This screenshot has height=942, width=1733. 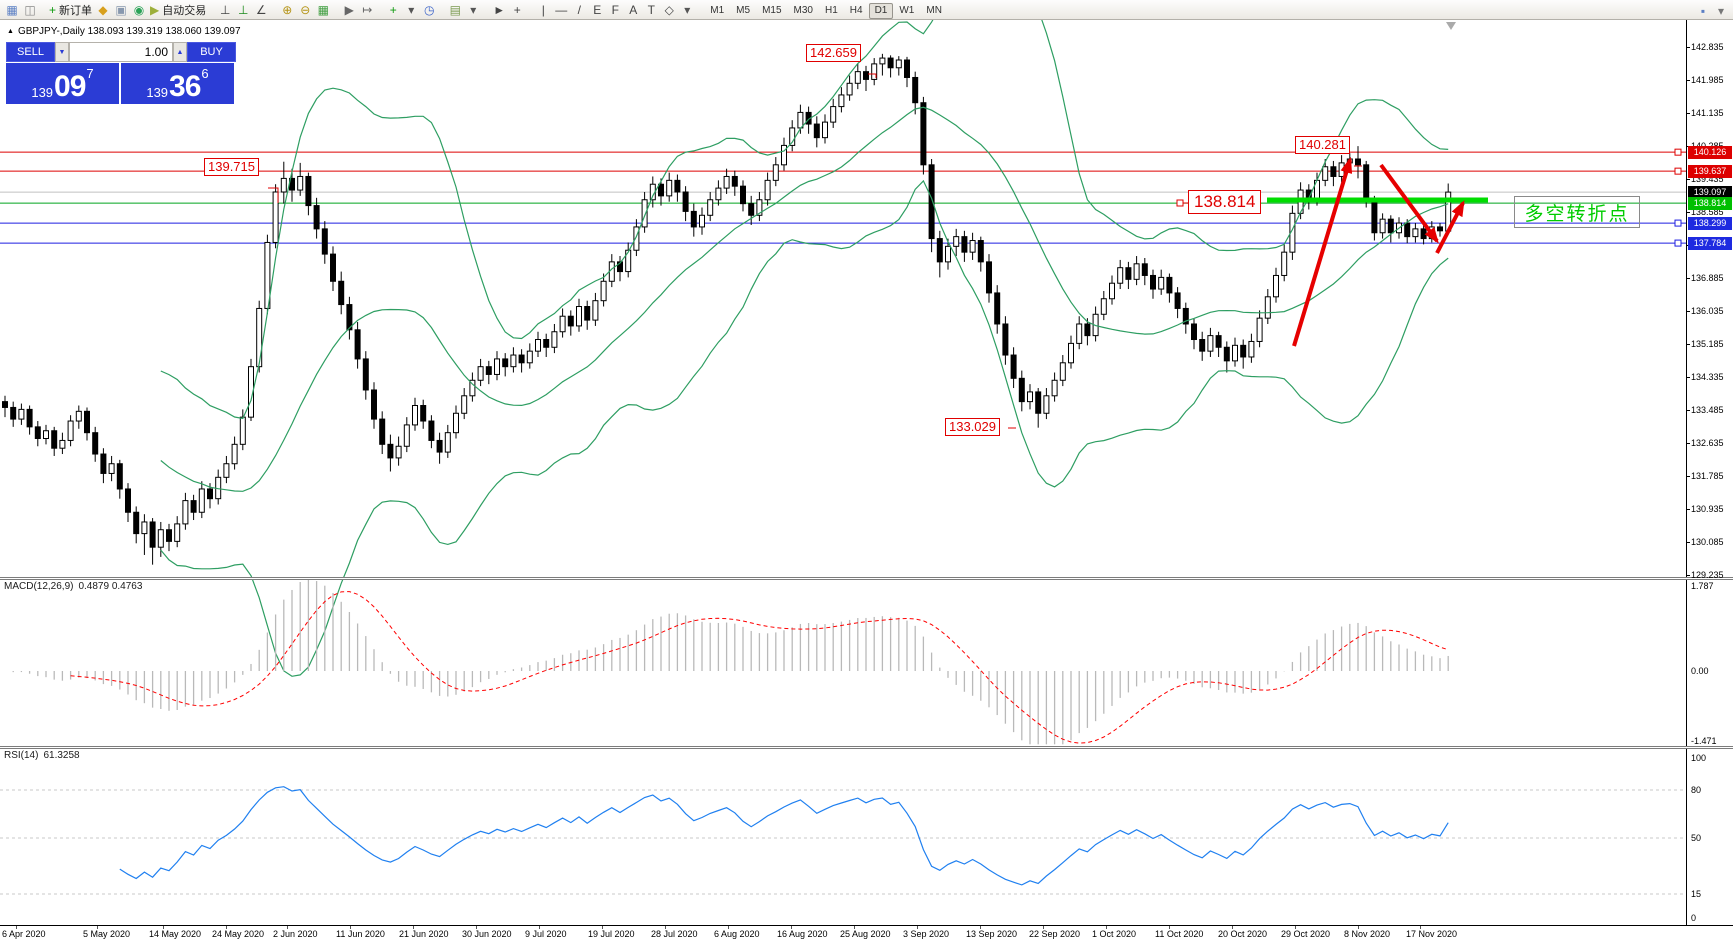 What do you see at coordinates (717, 11) in the screenshot?
I see `timeframe-m1: M1` at bounding box center [717, 11].